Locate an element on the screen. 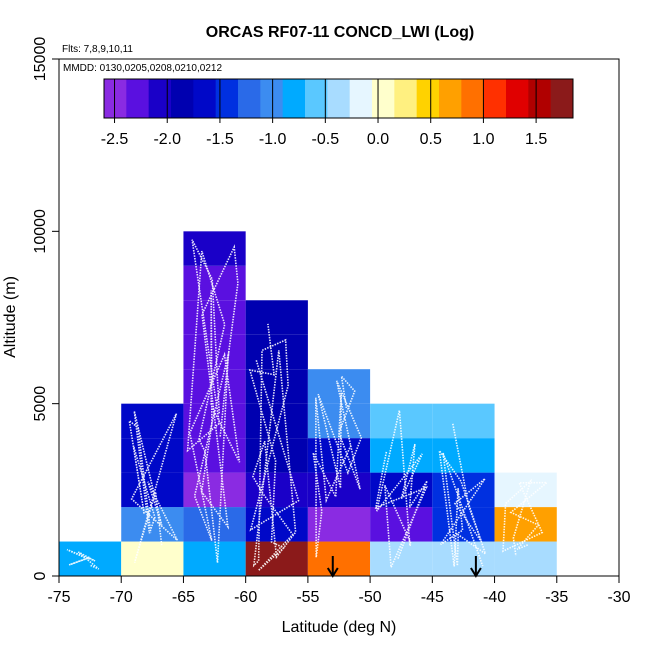 This screenshot has width=650, height=650. colorbar-tick-label: -1.0 is located at coordinates (273, 139).